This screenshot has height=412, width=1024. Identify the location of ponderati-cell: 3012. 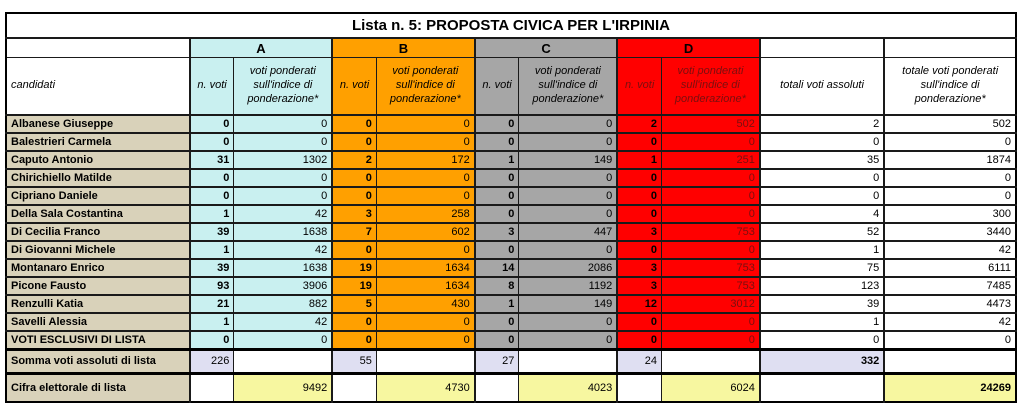
(710, 304).